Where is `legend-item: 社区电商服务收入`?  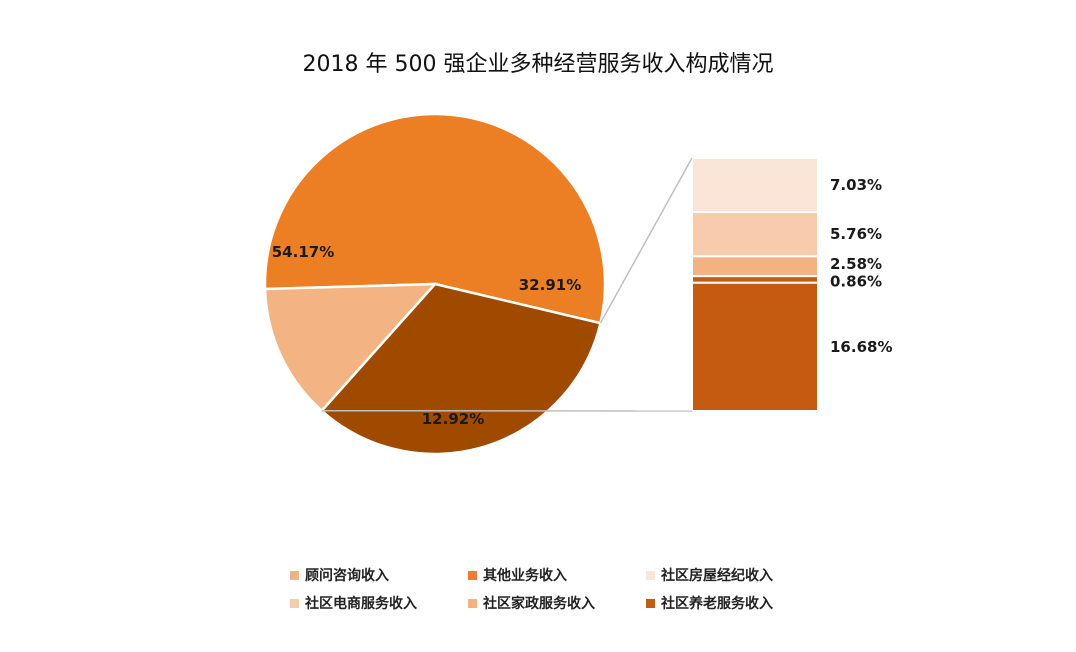
legend-item: 社区电商服务收入 is located at coordinates (379, 603).